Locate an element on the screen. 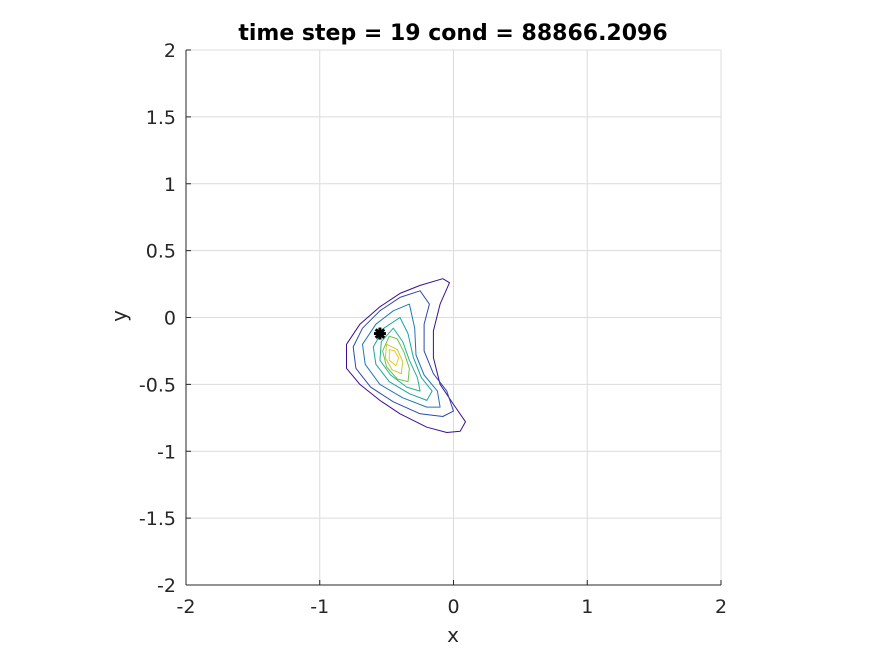 Image resolution: width=875 pixels, height=656 pixels. y-tick-label: 0 is located at coordinates (170, 319).